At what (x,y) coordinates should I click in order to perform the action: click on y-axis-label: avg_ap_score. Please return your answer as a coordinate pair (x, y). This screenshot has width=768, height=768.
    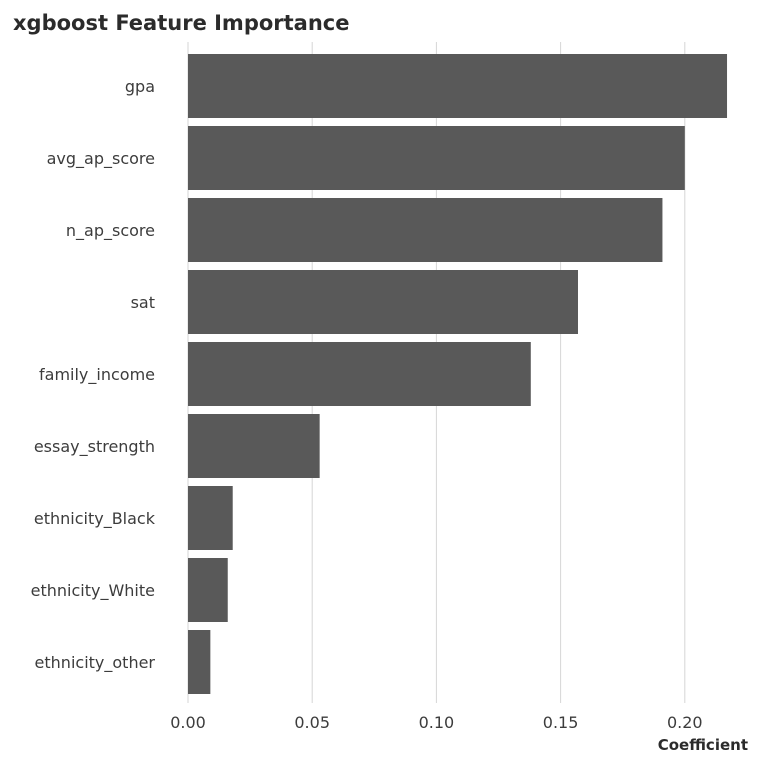
    Looking at the image, I should click on (101, 159).